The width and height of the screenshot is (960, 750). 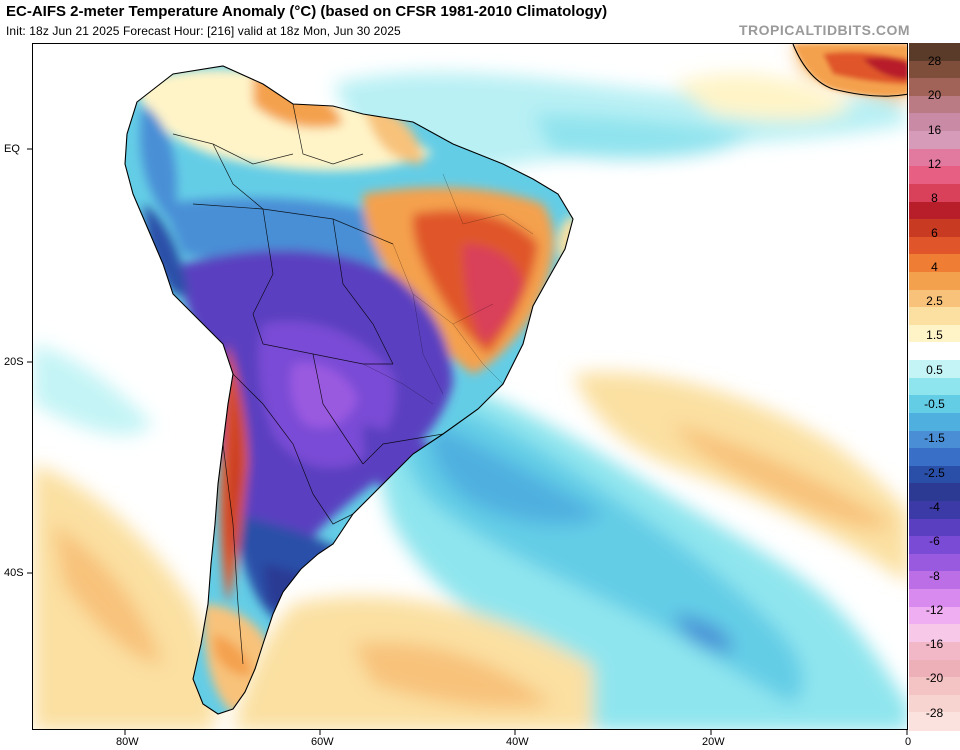 I want to click on colorbar-label: 28, so click(x=934, y=61).